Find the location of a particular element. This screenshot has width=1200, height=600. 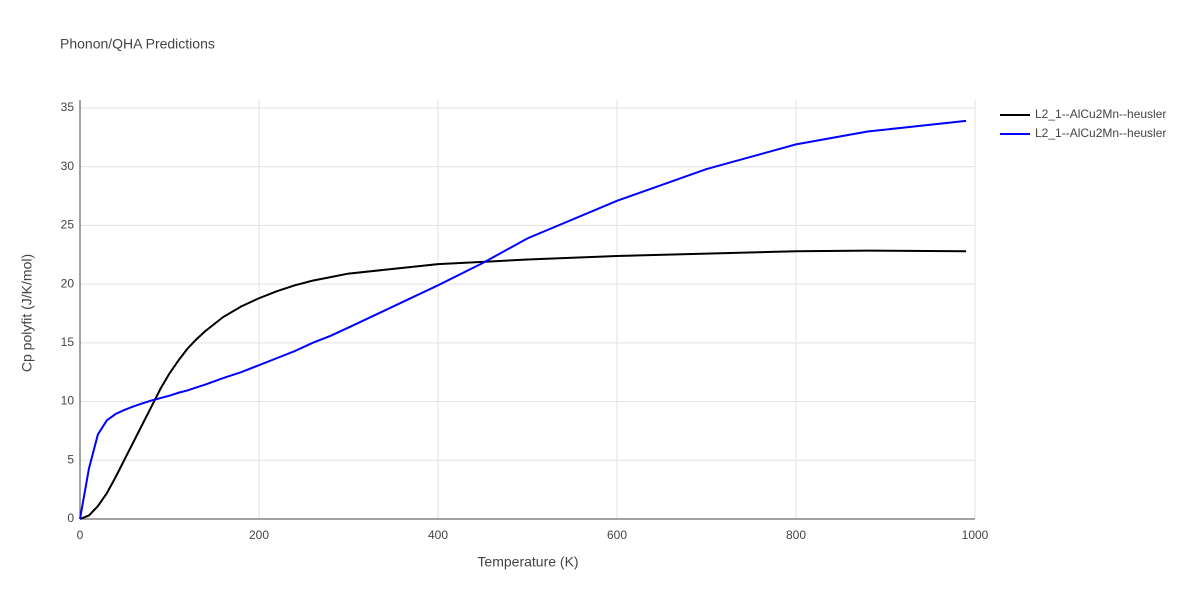

x-tick-label: 600 is located at coordinates (617, 535).